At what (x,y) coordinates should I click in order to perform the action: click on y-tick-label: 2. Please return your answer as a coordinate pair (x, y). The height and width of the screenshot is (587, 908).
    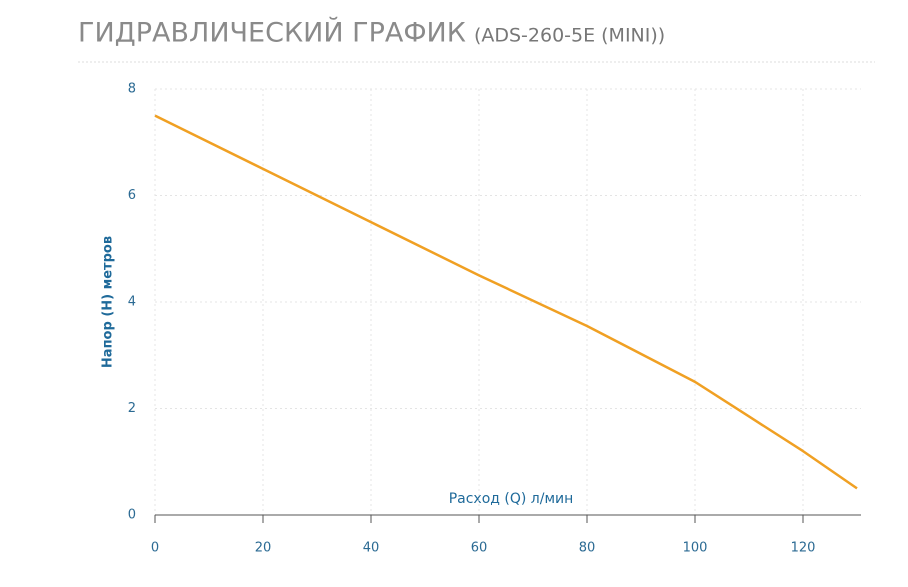
    Looking at the image, I should click on (132, 408).